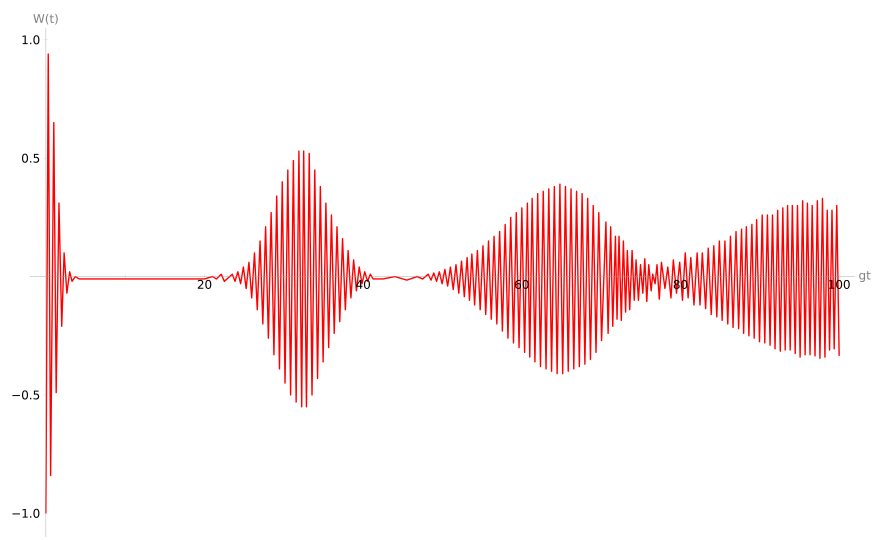  Describe the element at coordinates (45, 19) in the screenshot. I see `y-axis-title: W(t)` at that location.